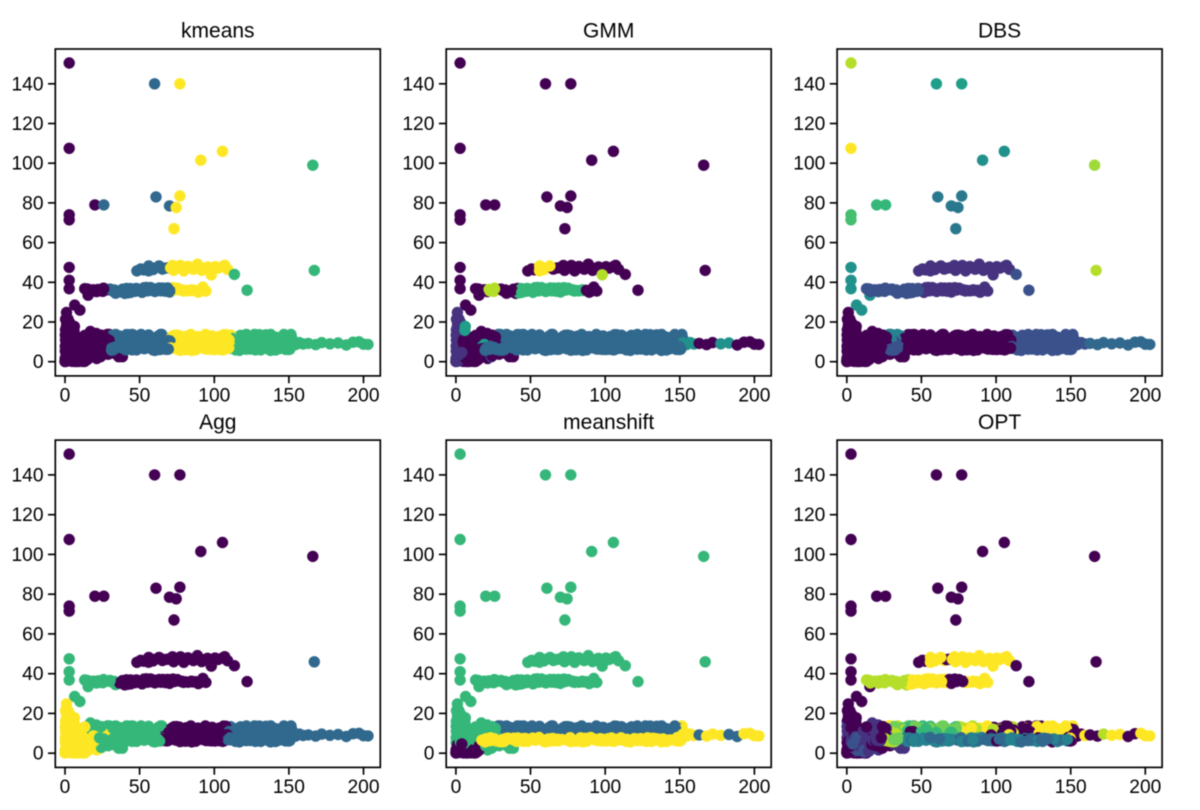  What do you see at coordinates (999, 31) in the screenshot?
I see `svg-text: DBS` at bounding box center [999, 31].